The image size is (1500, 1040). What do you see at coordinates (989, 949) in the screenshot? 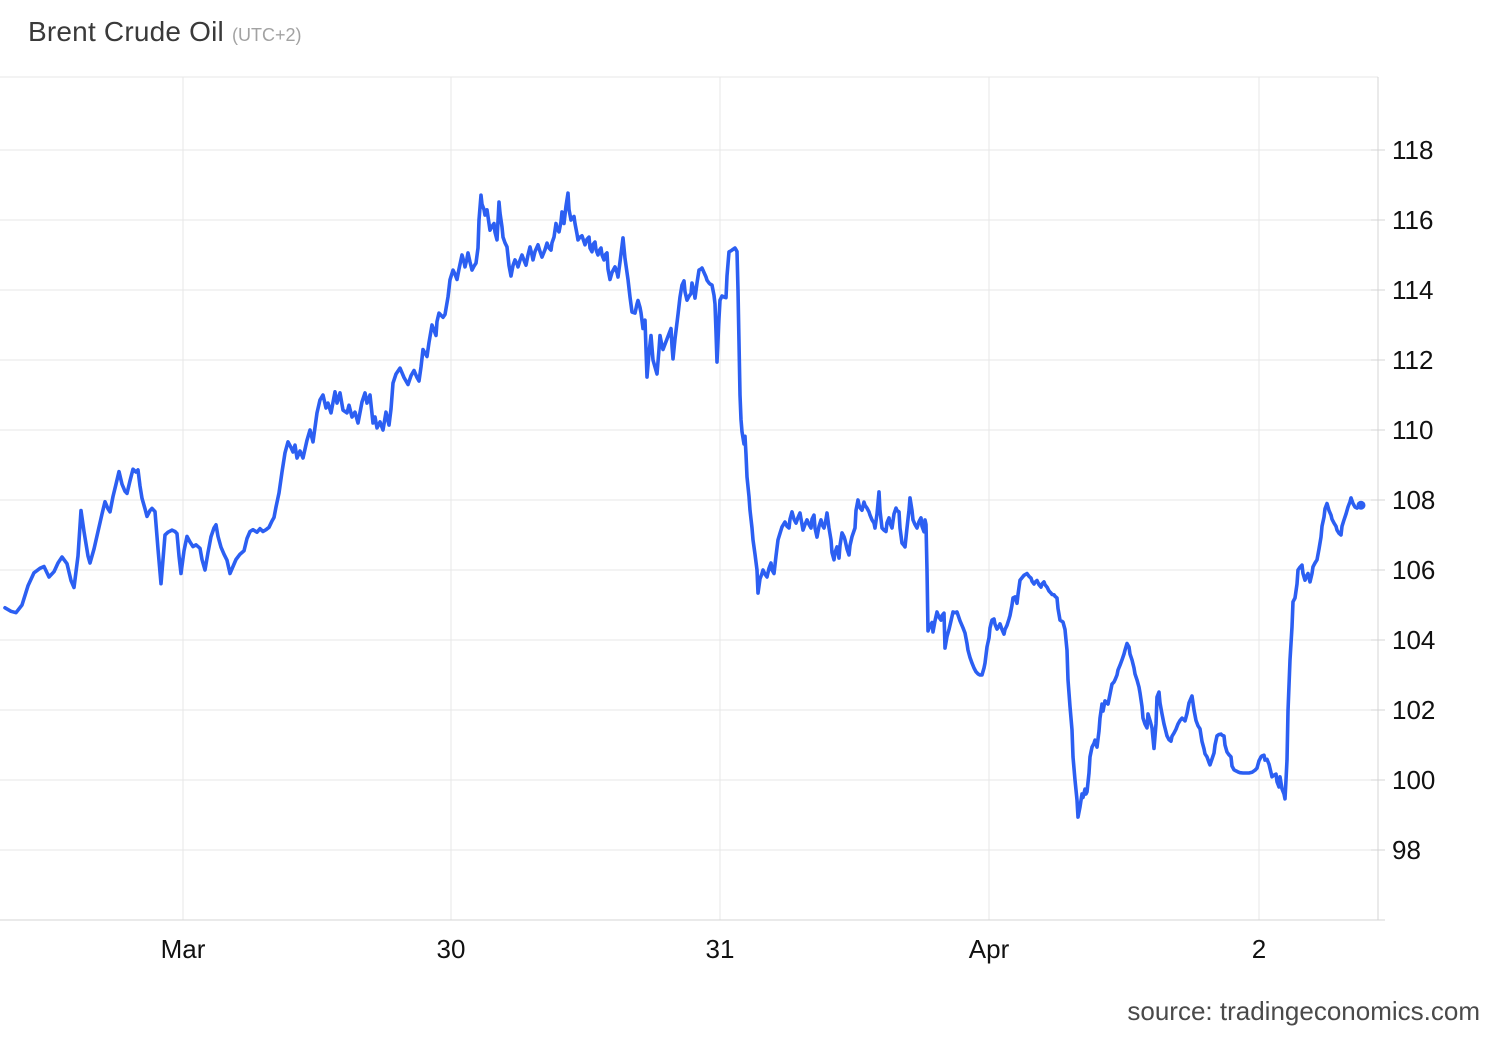
I see `x-tick-label: Apr` at bounding box center [989, 949].